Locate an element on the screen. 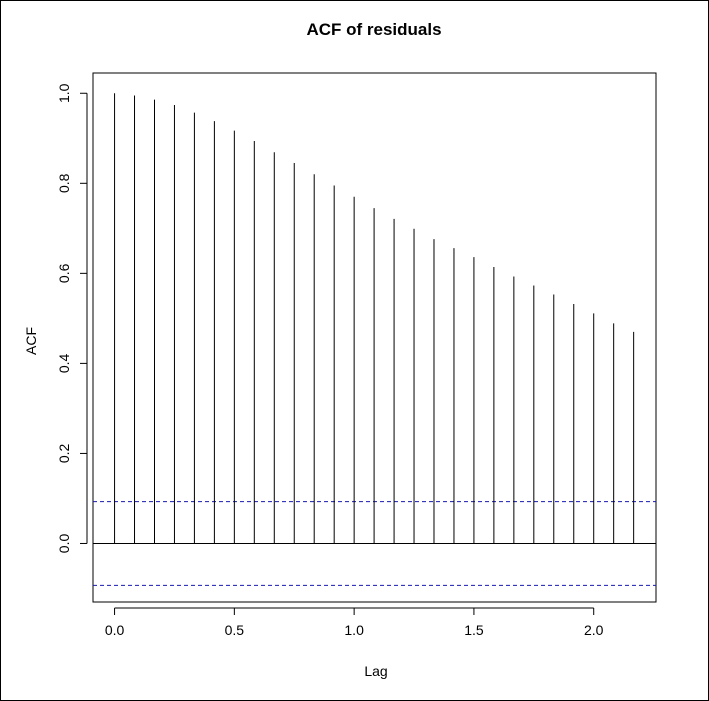  y-axis-label: ACF is located at coordinates (31, 341).